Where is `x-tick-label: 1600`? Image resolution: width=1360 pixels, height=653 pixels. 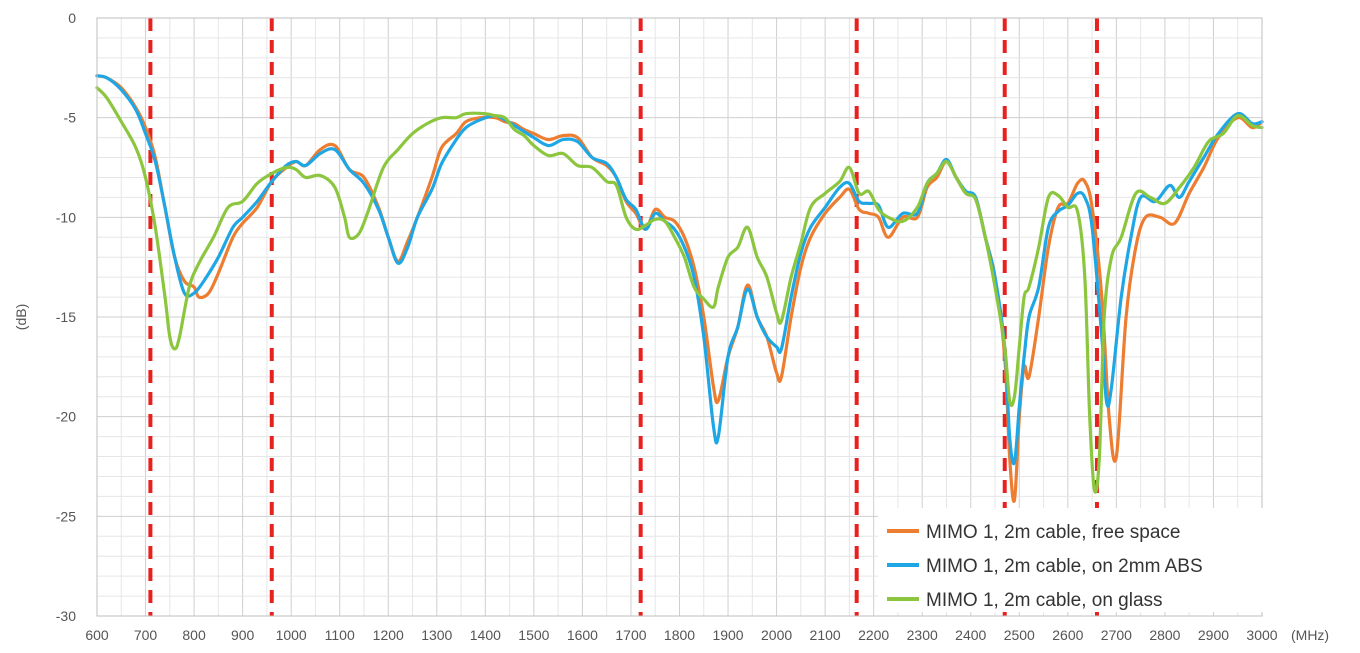
x-tick-label: 1600 is located at coordinates (582, 635).